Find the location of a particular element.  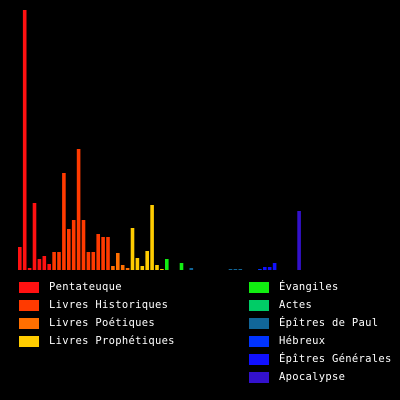

legend-label: Épîtres de Paul is located at coordinates (329, 323).